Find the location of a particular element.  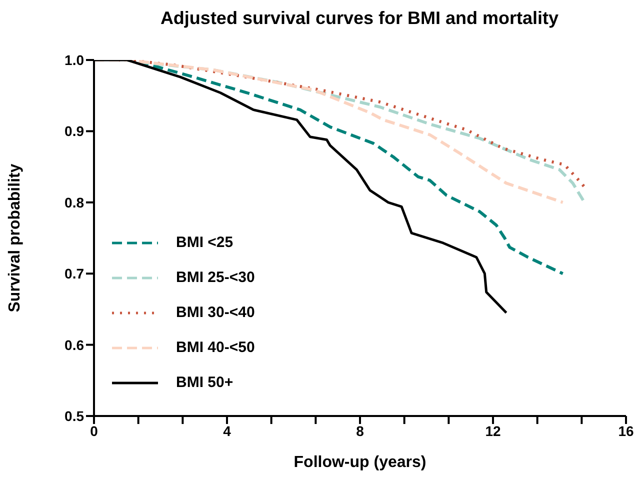

y-tick-label: 0.5 is located at coordinates (74, 416).